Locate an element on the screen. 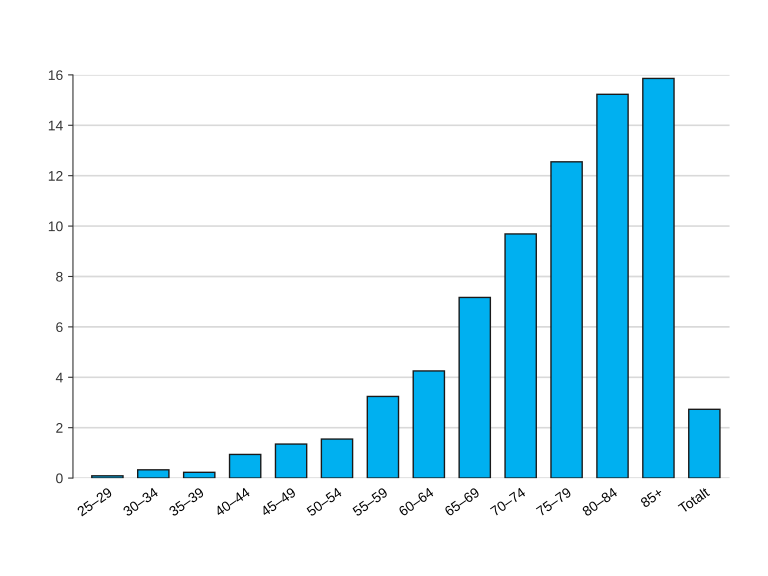  y-tick-label: 10 is located at coordinates (55, 226).